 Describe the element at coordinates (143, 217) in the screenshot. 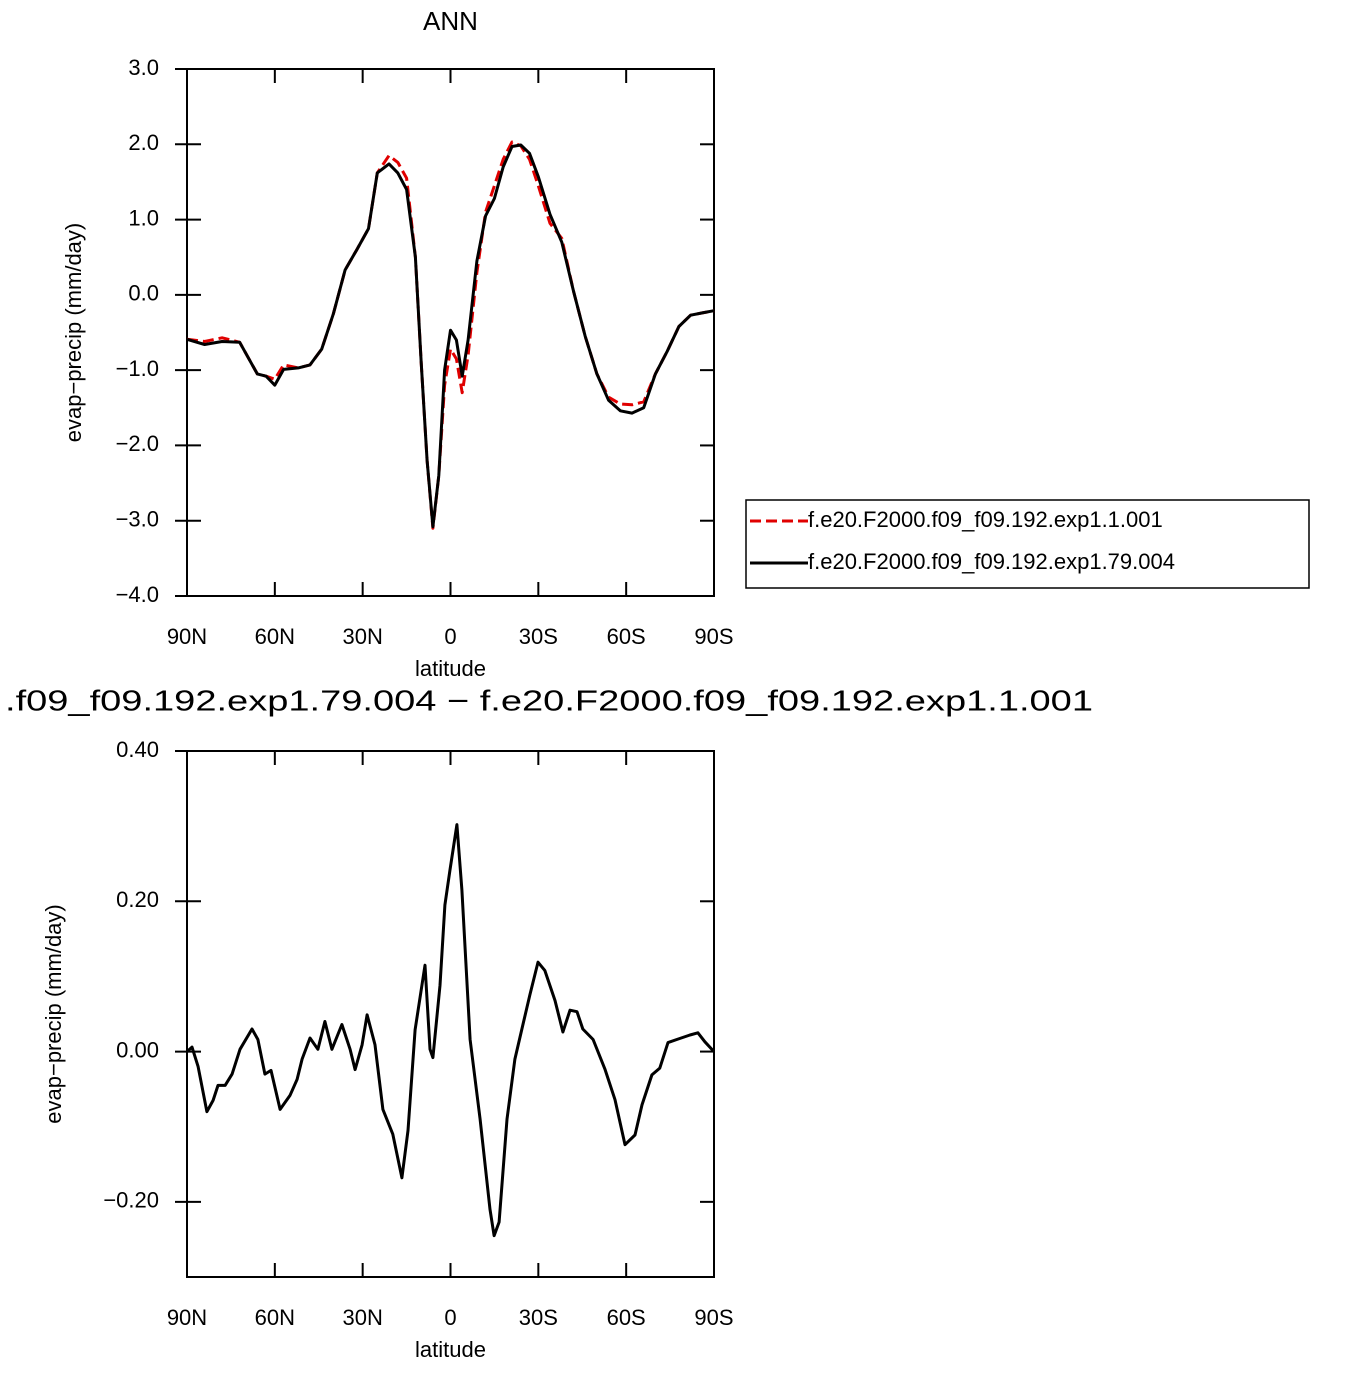

I see `y-tick-label: 1.0` at that location.